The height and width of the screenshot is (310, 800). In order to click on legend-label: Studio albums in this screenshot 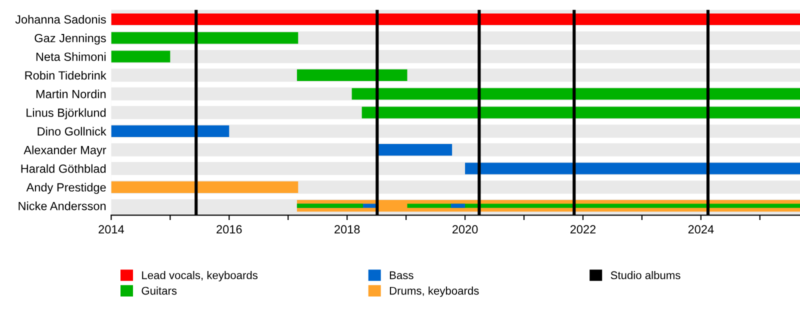, I will do `click(645, 275)`.